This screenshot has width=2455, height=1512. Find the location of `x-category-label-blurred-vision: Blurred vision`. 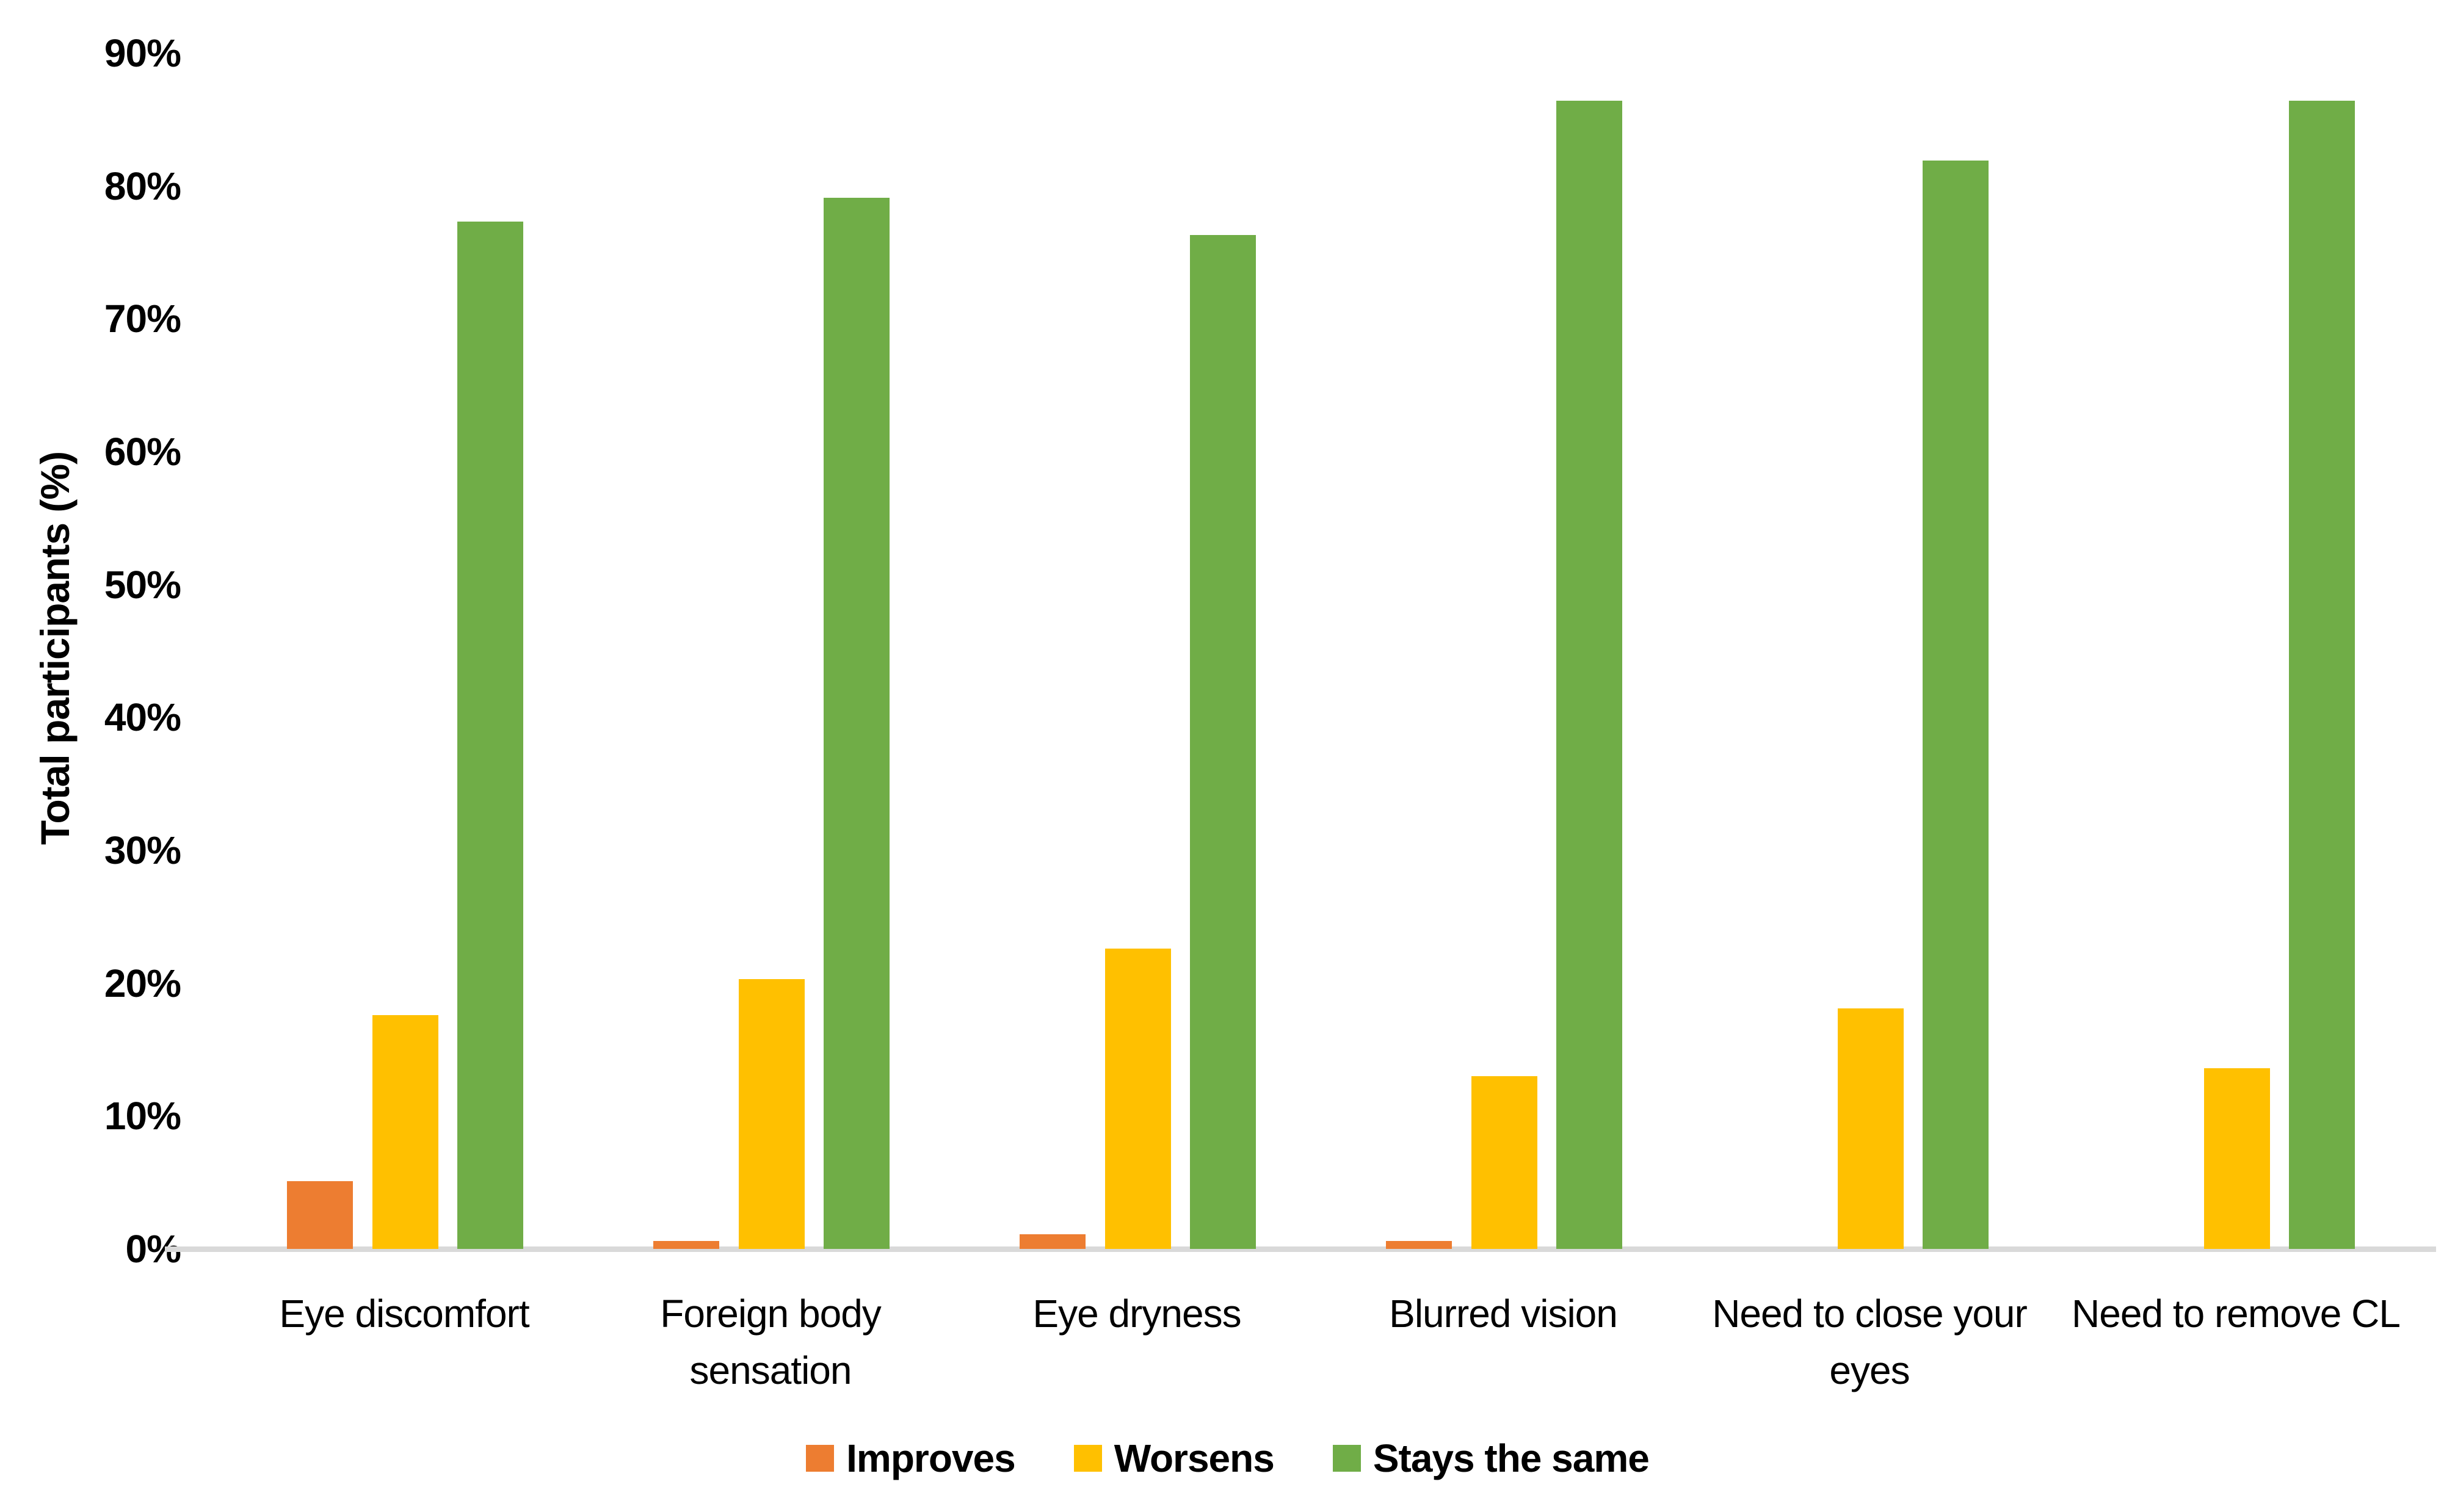

x-category-label-blurred-vision: Blurred vision is located at coordinates (1503, 1314).